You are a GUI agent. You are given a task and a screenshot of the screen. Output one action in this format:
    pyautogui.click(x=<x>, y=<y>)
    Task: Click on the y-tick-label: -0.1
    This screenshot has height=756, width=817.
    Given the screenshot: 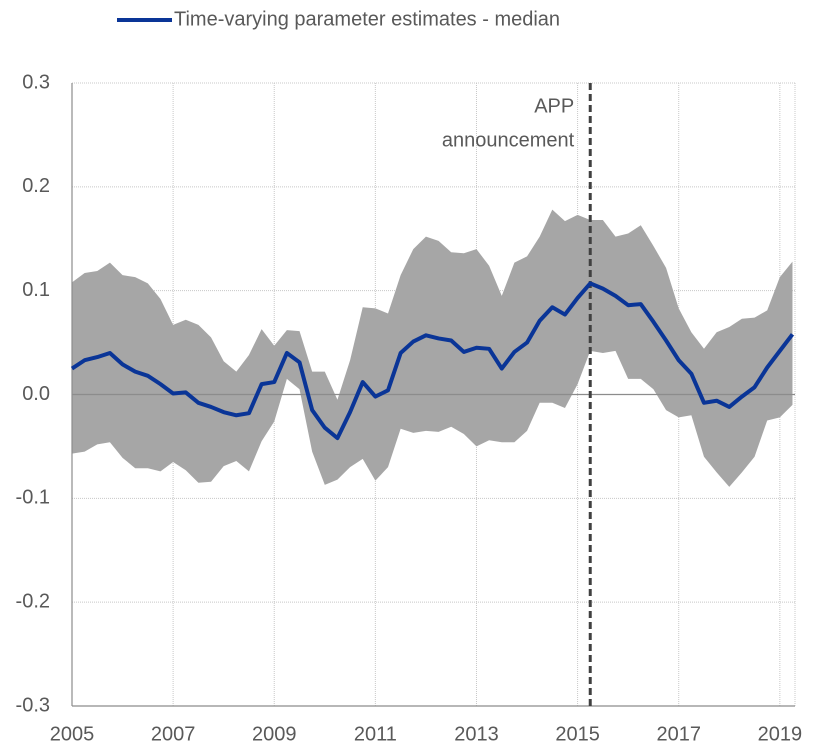 What is the action you would take?
    pyautogui.click(x=33, y=498)
    